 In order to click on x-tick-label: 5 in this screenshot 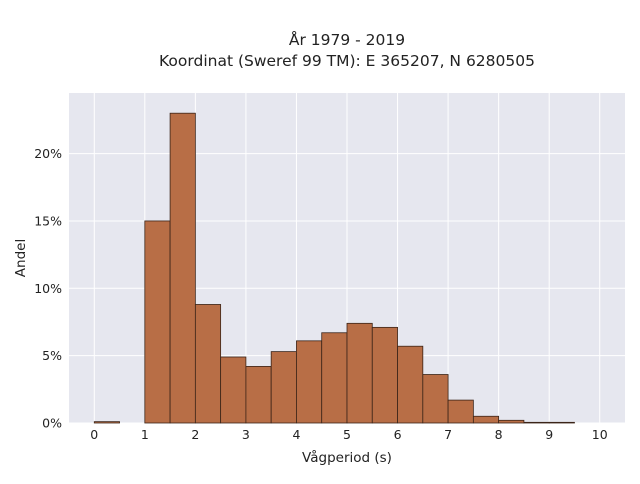, I will do `click(347, 434)`.